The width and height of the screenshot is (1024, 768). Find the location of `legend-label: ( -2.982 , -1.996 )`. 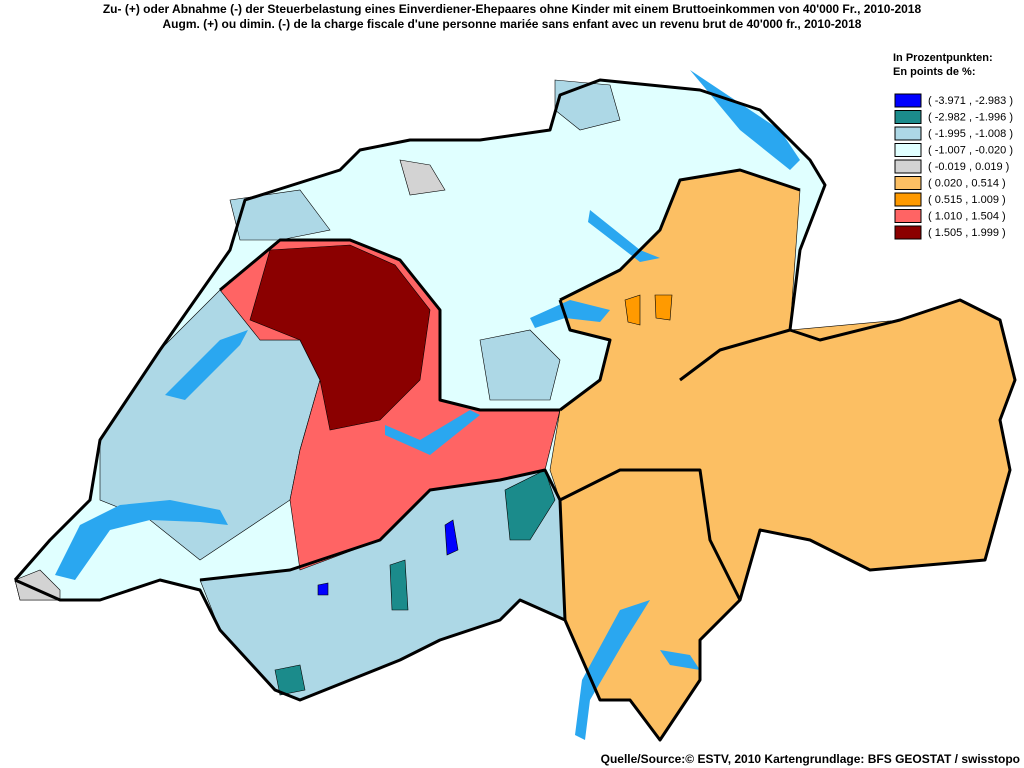

legend-label: ( -2.982 , -1.996 ) is located at coordinates (970, 117).